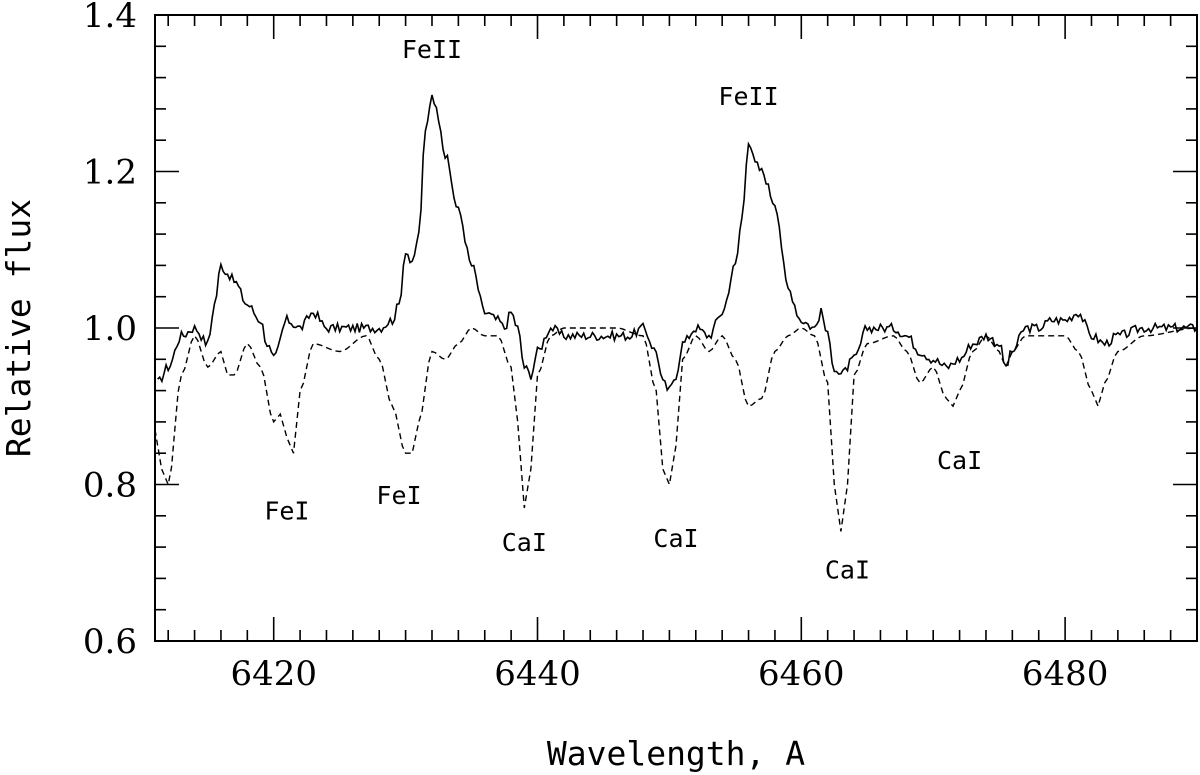 The width and height of the screenshot is (1200, 775). I want to click on y-tick-label: 0.6, so click(110, 642).